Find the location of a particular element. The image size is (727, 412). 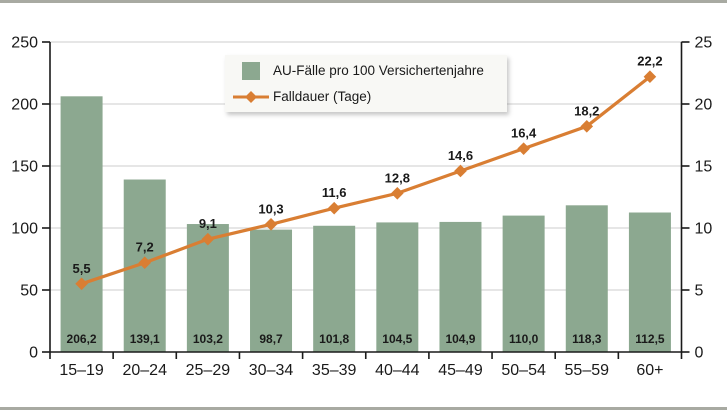

data-point-label: 11,6 is located at coordinates (334, 192).